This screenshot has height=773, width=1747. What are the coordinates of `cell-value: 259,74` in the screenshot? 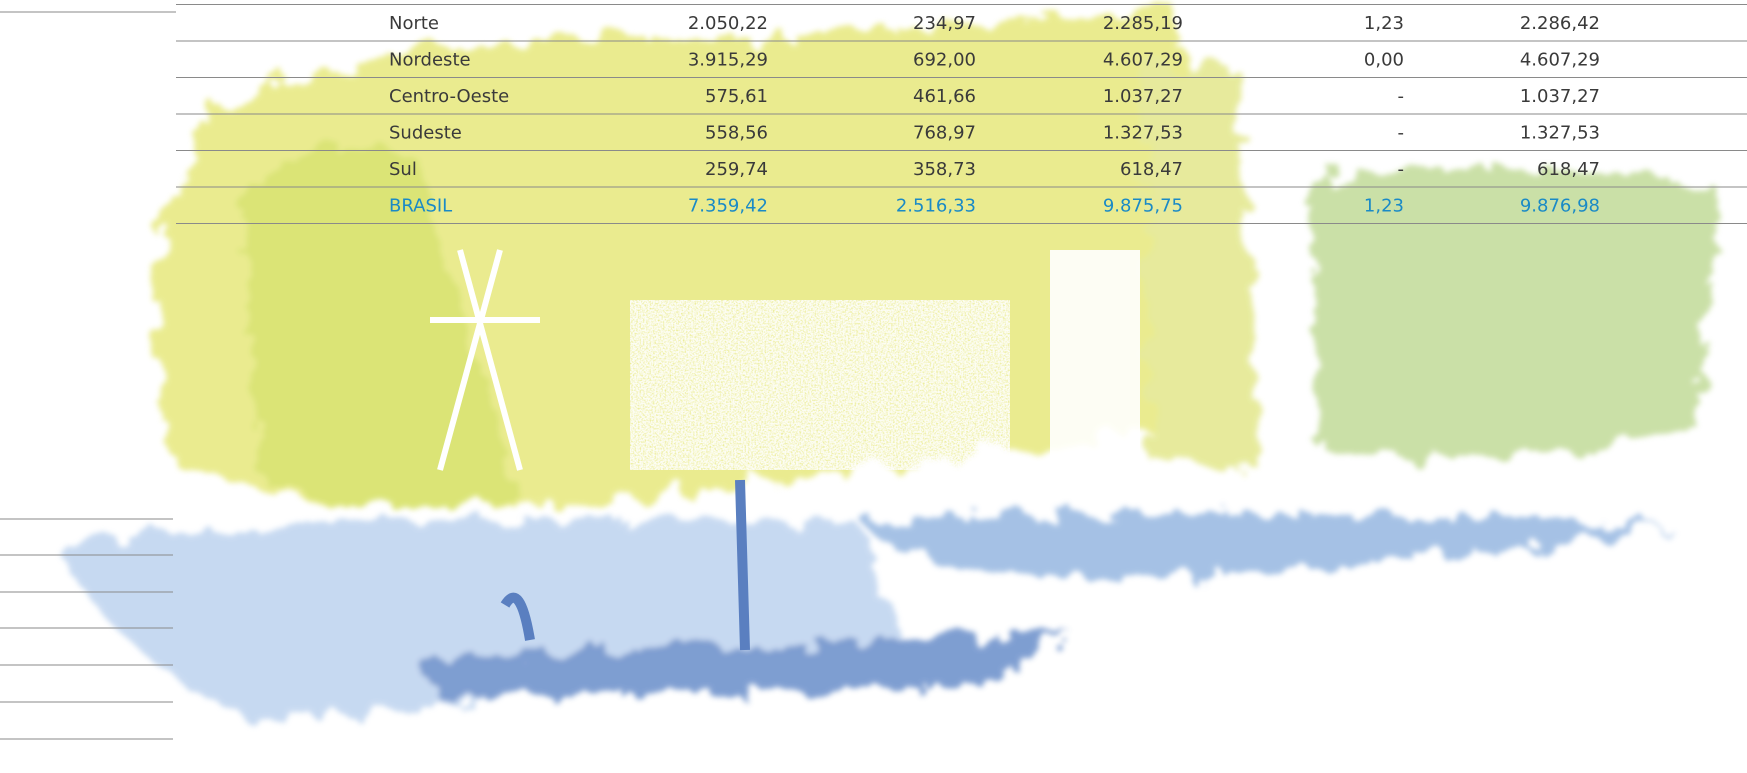 It's located at (736, 169).